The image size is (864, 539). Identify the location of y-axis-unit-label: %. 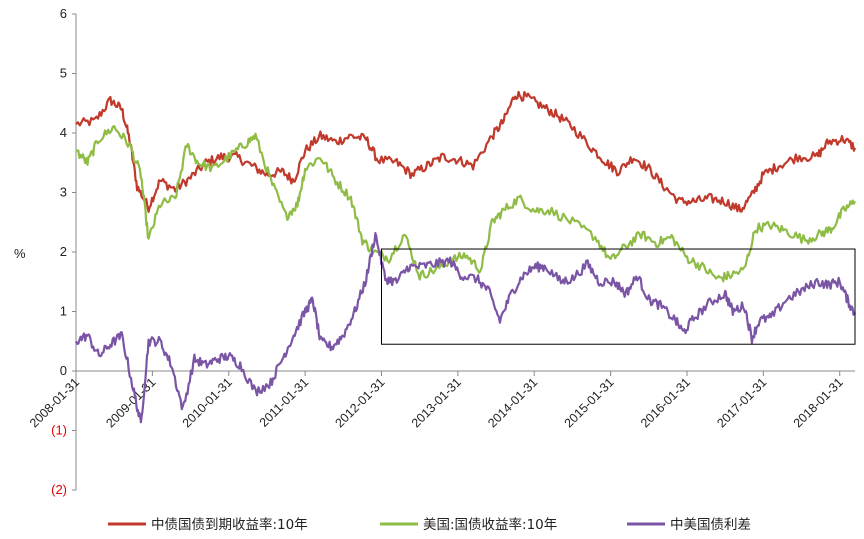
(20, 253).